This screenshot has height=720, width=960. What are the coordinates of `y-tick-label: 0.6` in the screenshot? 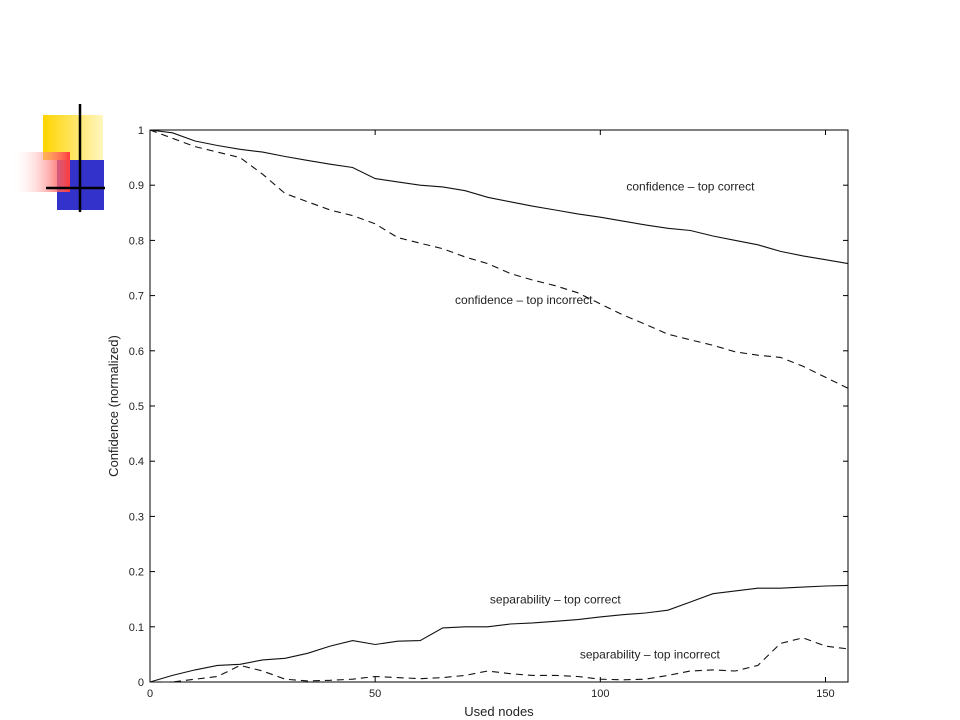 It's located at (136, 352).